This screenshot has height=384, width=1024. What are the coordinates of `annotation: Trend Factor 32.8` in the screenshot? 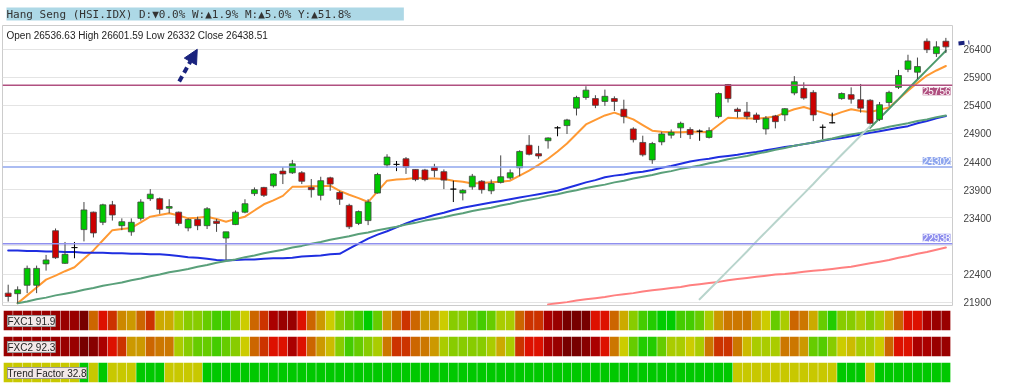 It's located at (47, 373).